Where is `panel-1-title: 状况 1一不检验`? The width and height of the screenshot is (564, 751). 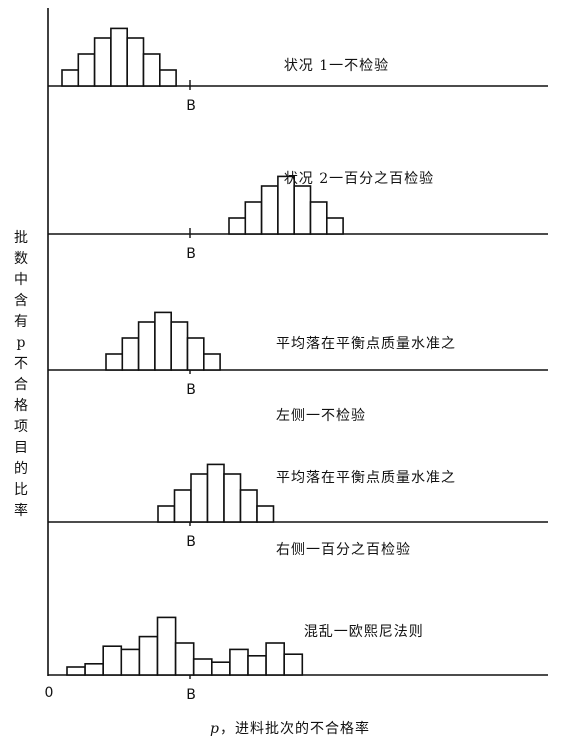
panel-1-title: 状况 1一不检验 is located at coordinates (325, 66).